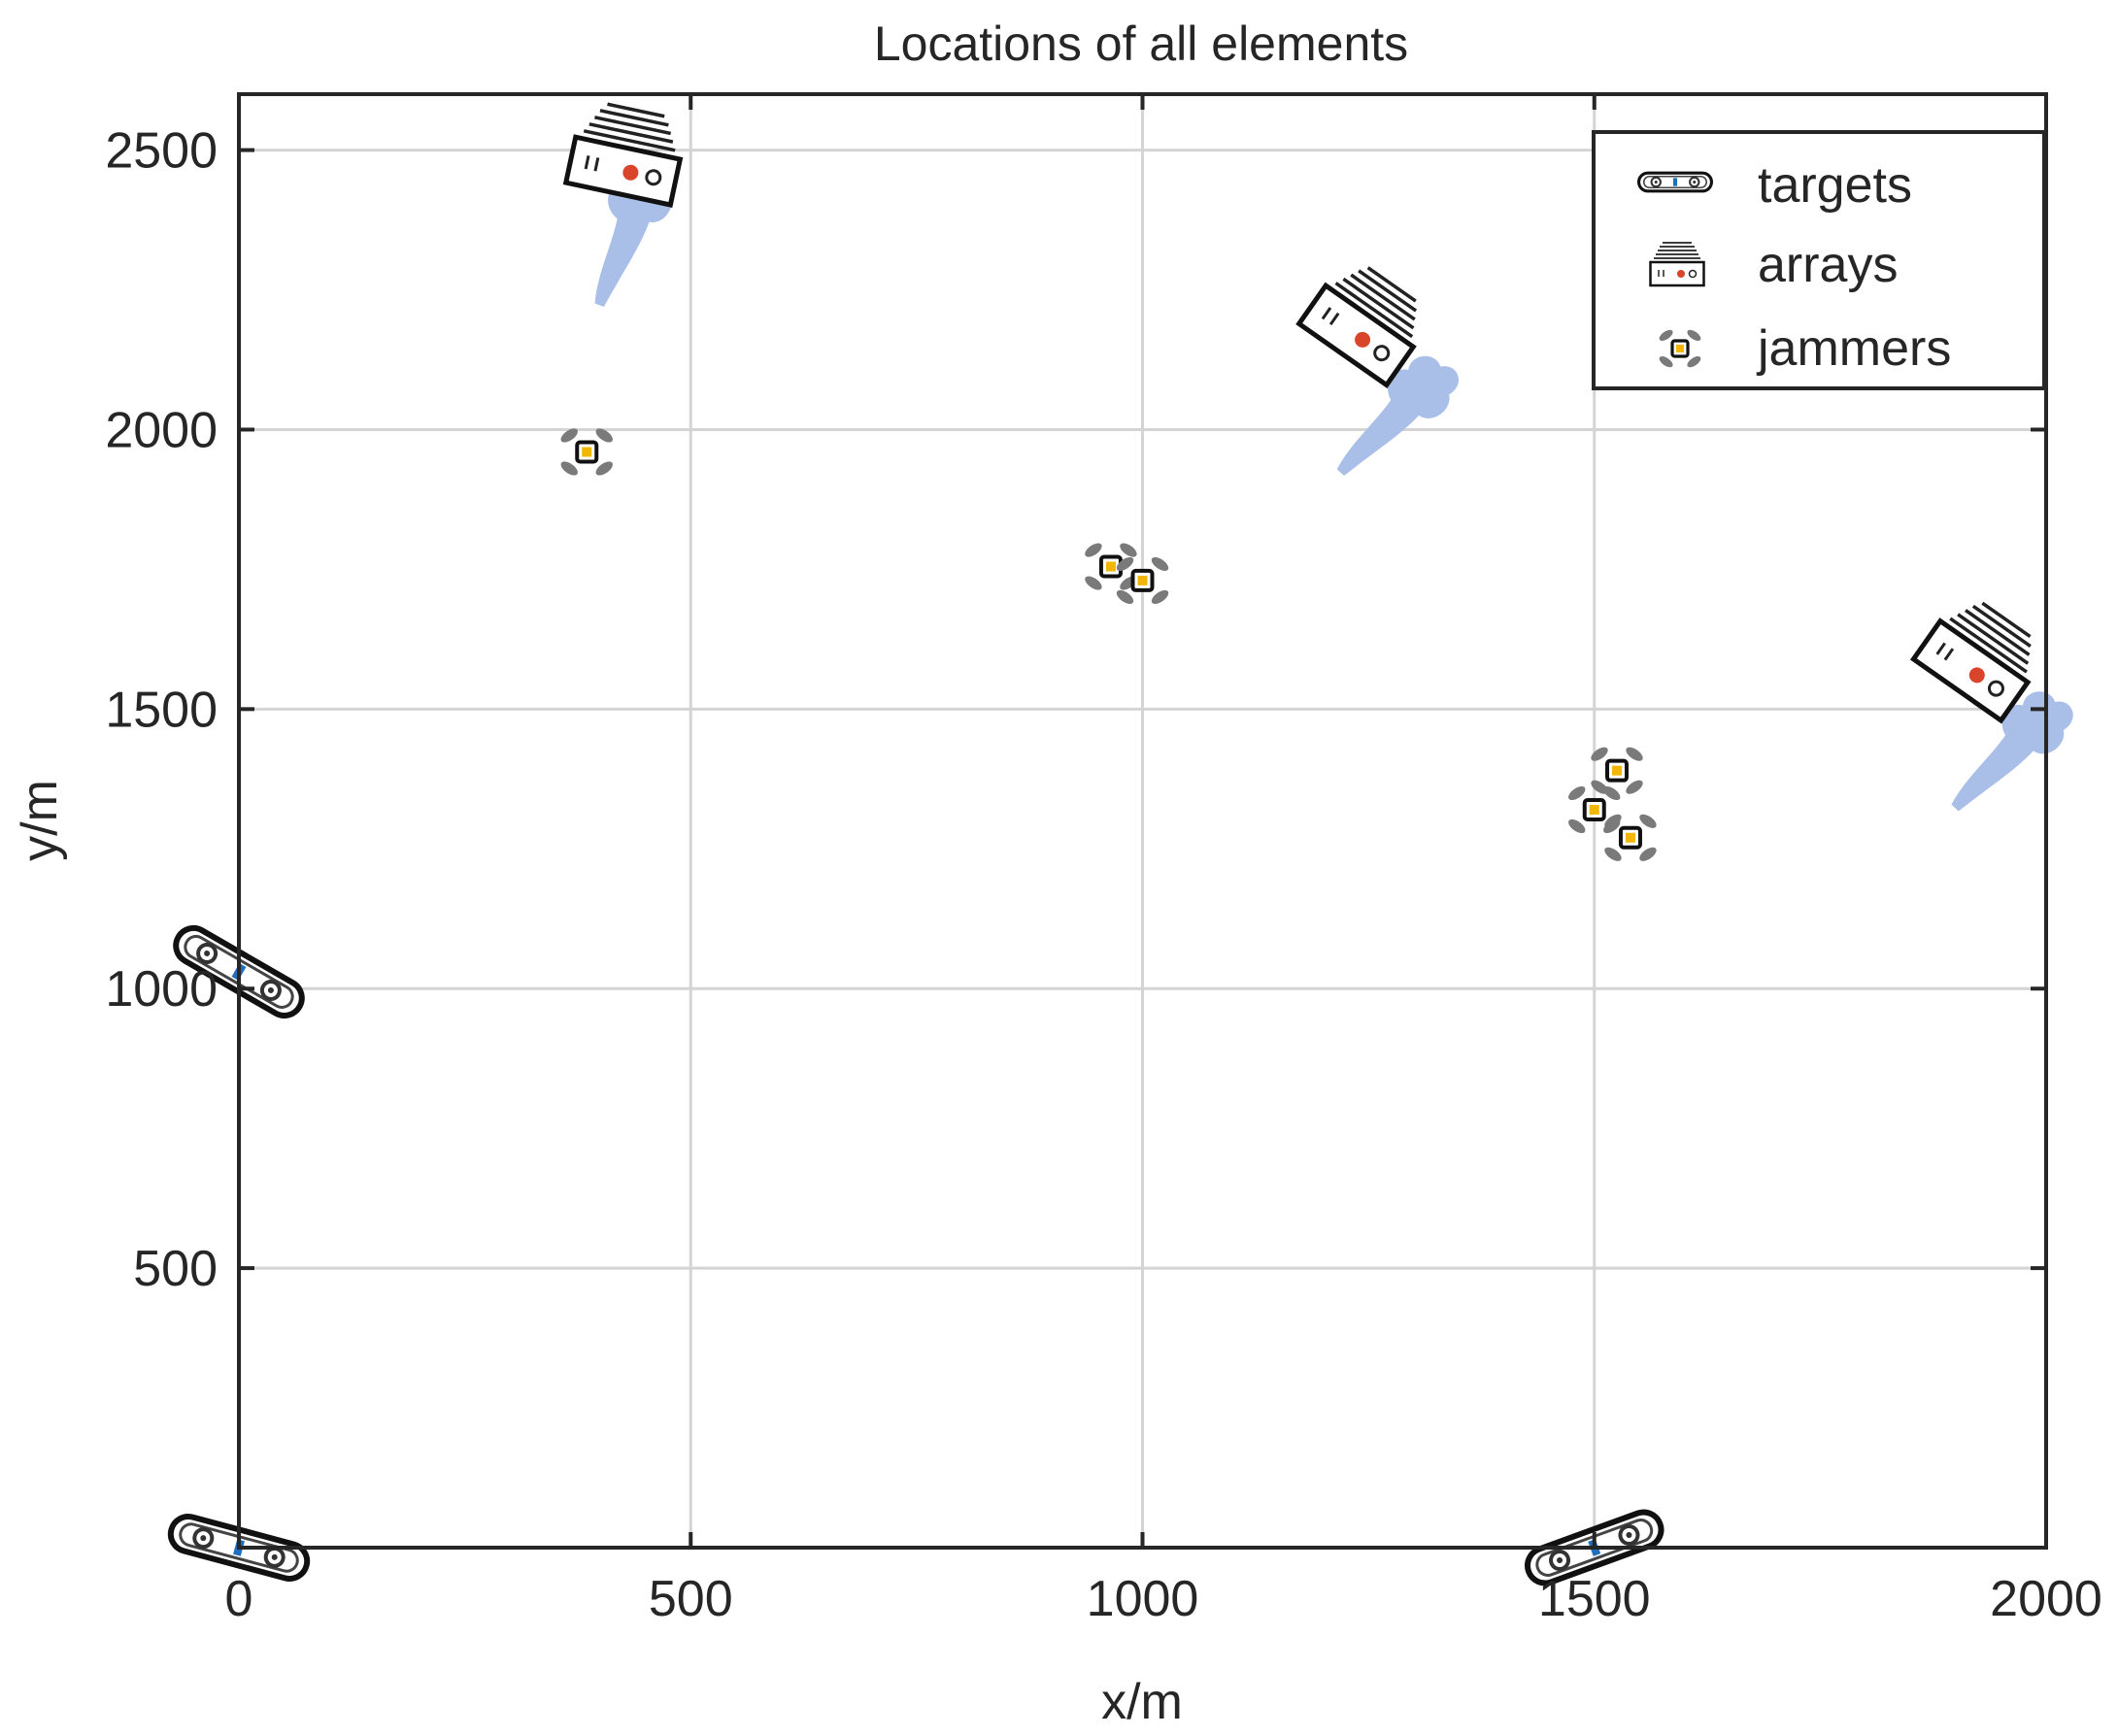 Image resolution: width=2118 pixels, height=1736 pixels. I want to click on legend-item-arrays: arrays, so click(1773, 265).